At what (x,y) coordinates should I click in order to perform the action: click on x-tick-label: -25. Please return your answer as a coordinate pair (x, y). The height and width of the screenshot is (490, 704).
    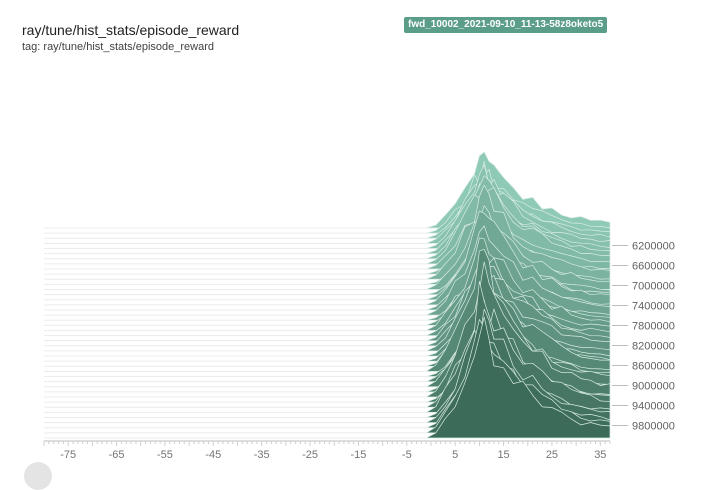
    Looking at the image, I should click on (310, 455).